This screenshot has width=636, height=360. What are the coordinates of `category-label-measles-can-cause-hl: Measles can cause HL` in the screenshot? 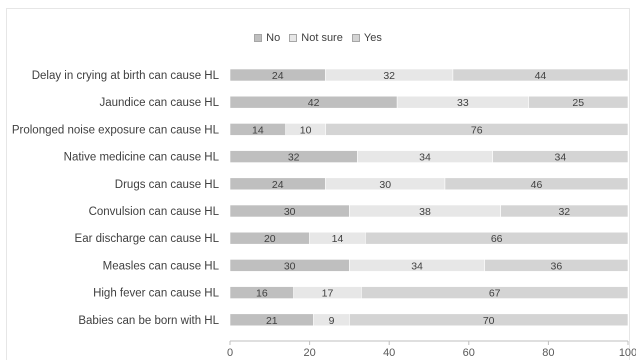 It's located at (161, 266).